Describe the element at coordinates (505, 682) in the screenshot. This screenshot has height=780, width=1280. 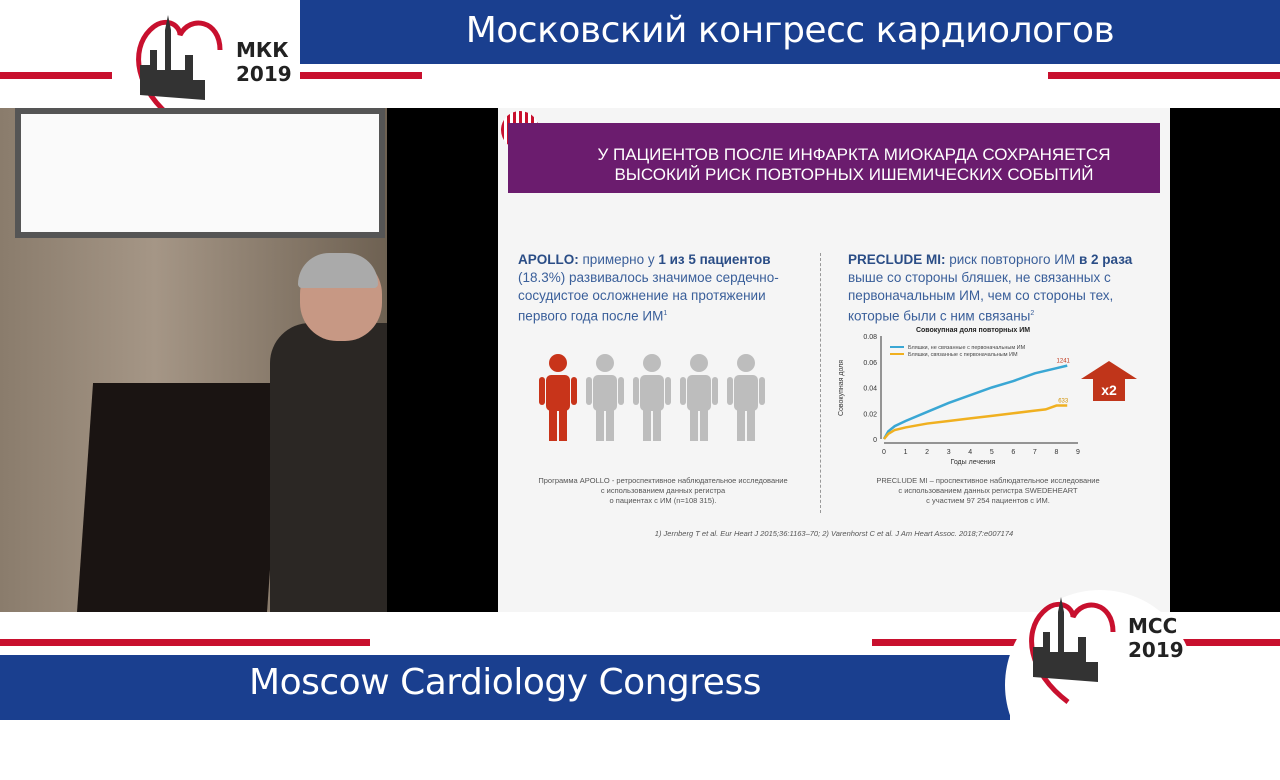
I see `bottom-banner-title: Moscow Cardiology Congress` at that location.